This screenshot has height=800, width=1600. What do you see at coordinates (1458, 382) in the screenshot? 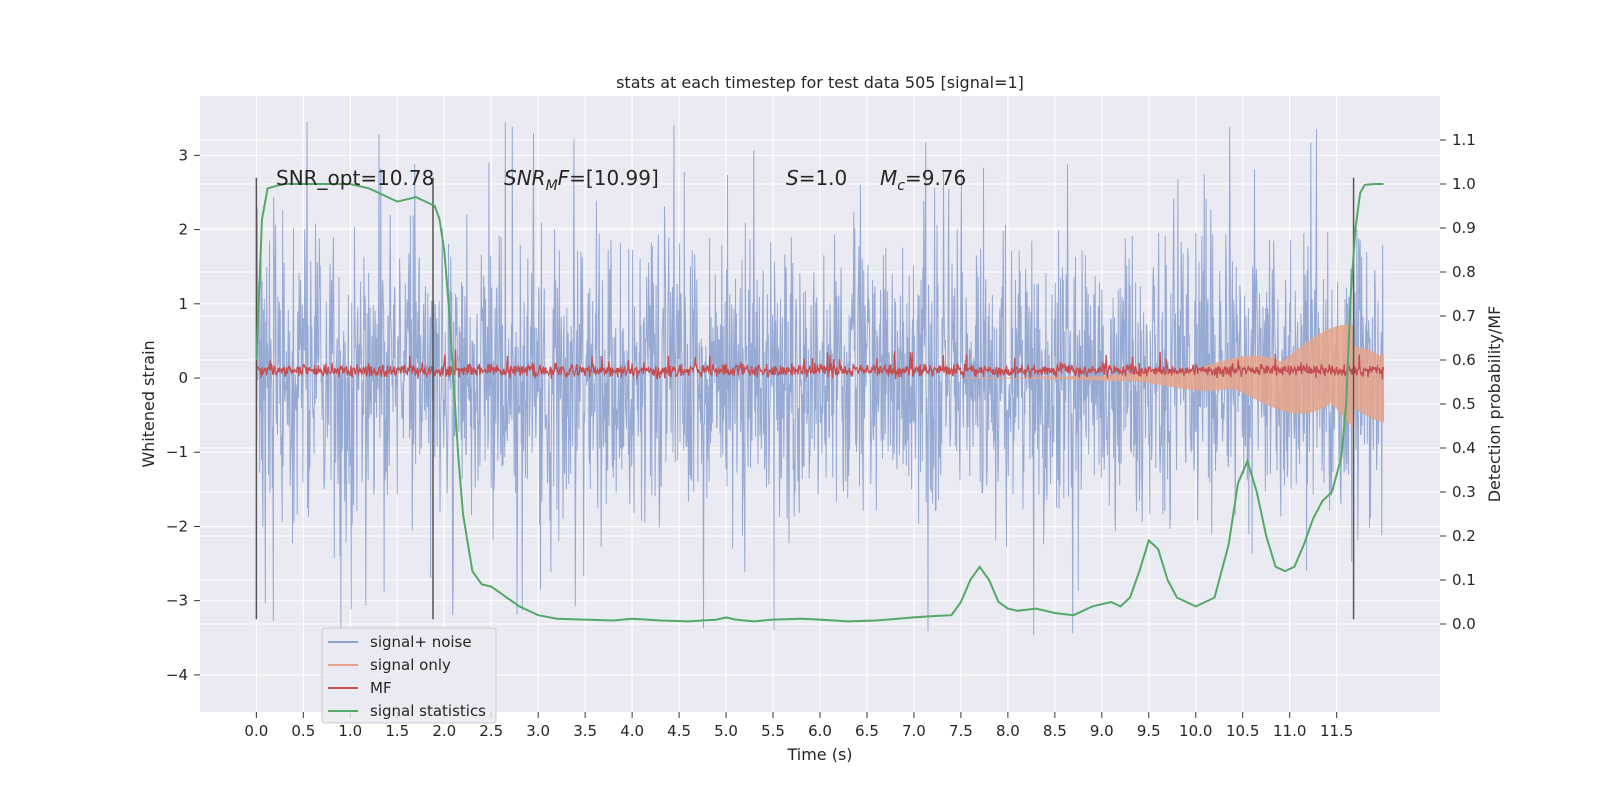
I see `y-axis-right: 0.0 0.1 0.2 0.3 0.4 0.5 0.6 0.7 0.8 0.9 1.0 1.1` at bounding box center [1458, 382].